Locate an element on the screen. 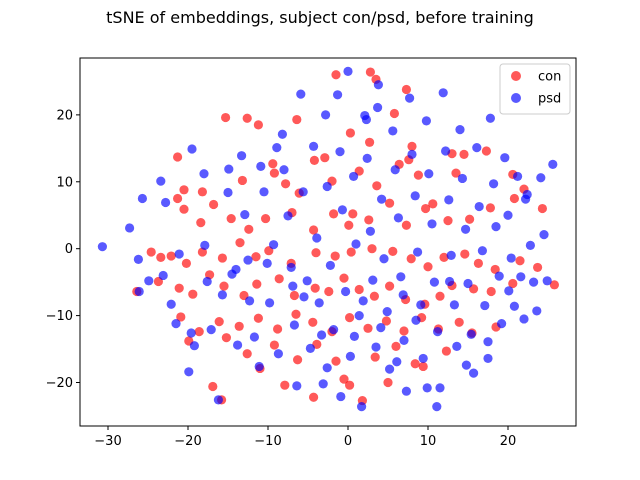 The image size is (640, 480). y-tick-label: 20 is located at coordinates (64, 115).